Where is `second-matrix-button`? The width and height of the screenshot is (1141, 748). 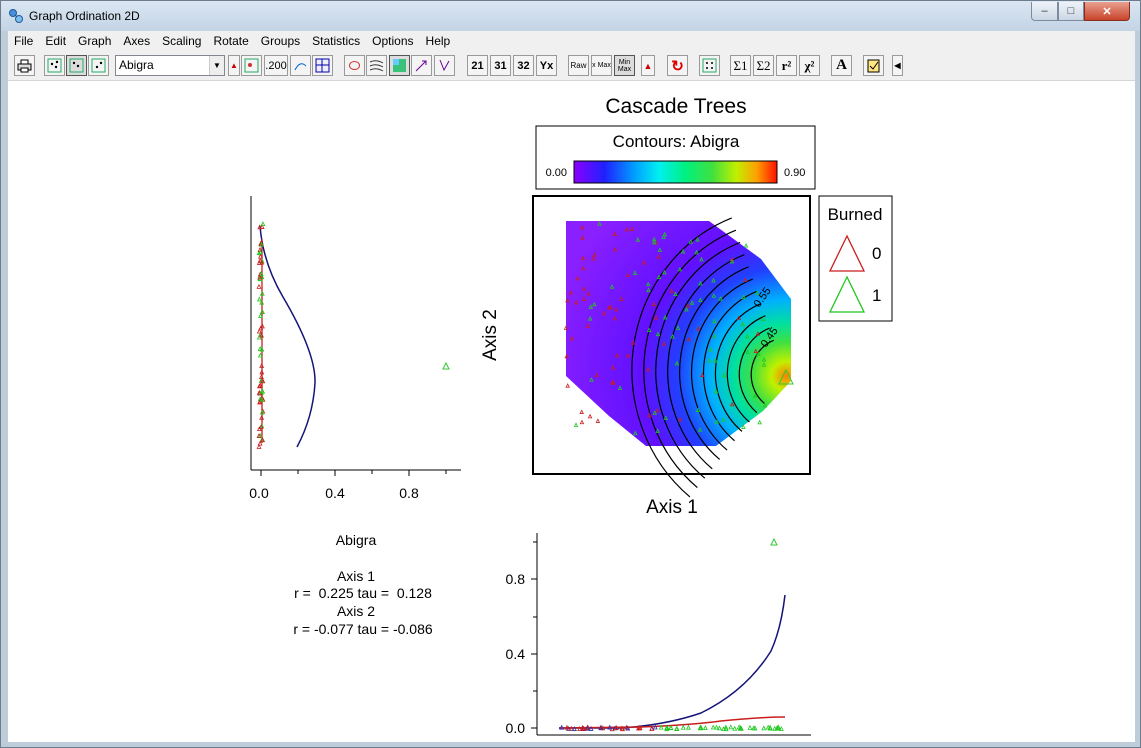
second-matrix-button is located at coordinates (98, 65).